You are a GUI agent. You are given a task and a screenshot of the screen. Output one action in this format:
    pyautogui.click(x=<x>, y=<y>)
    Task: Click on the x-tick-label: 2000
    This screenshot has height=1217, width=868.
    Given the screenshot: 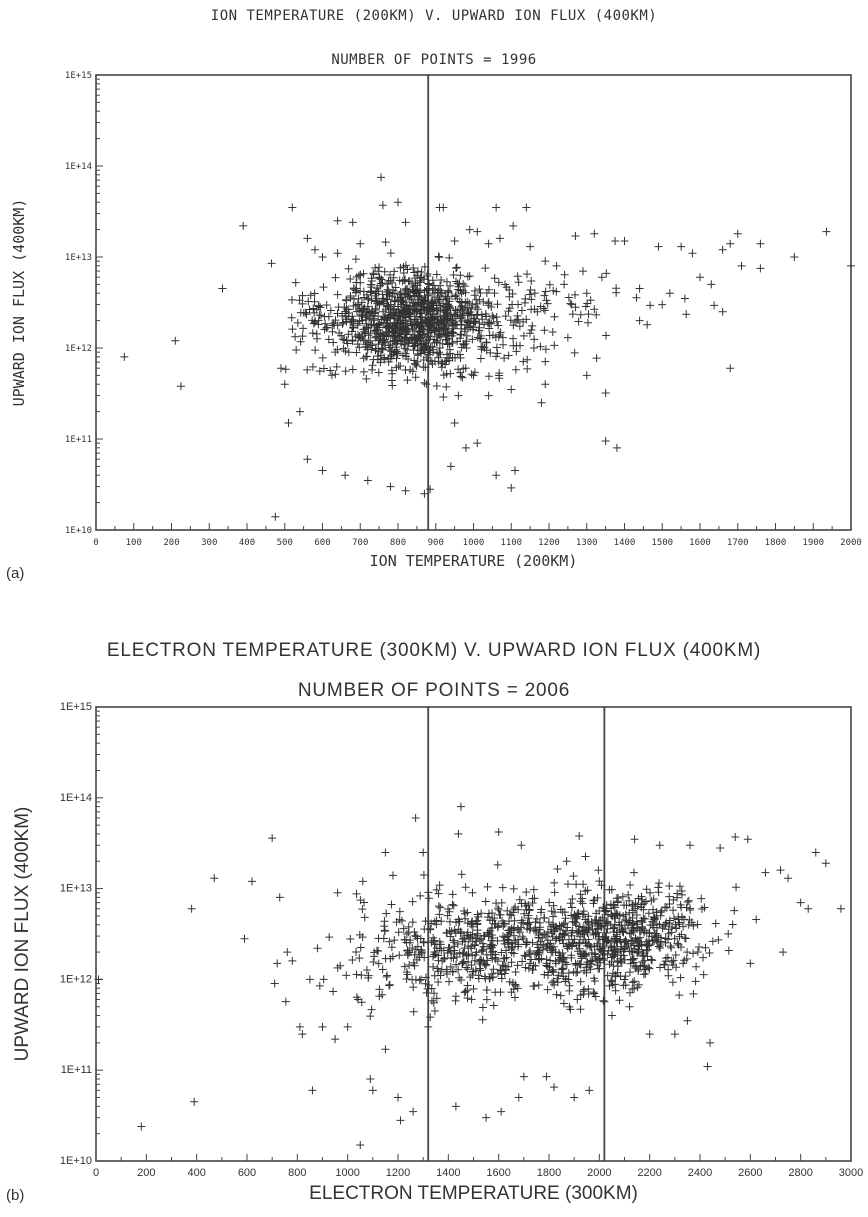 What is the action you would take?
    pyautogui.click(x=599, y=1173)
    